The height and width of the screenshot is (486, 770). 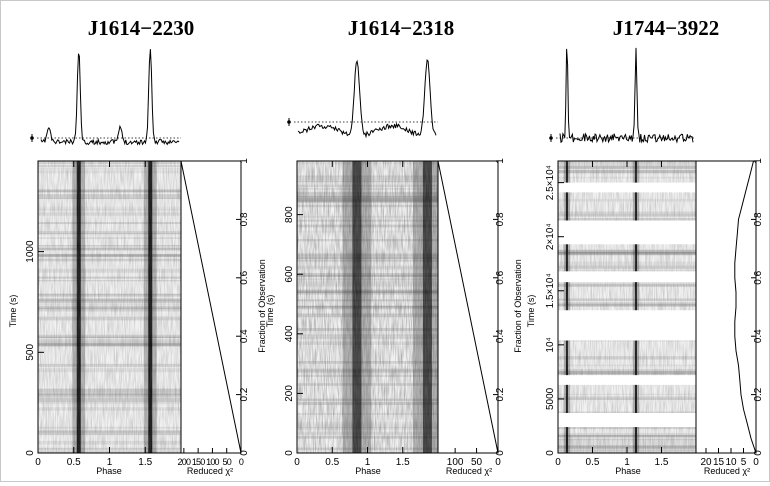 I want to click on panel1-chi-tick-label-4: 0, so click(x=241, y=462).